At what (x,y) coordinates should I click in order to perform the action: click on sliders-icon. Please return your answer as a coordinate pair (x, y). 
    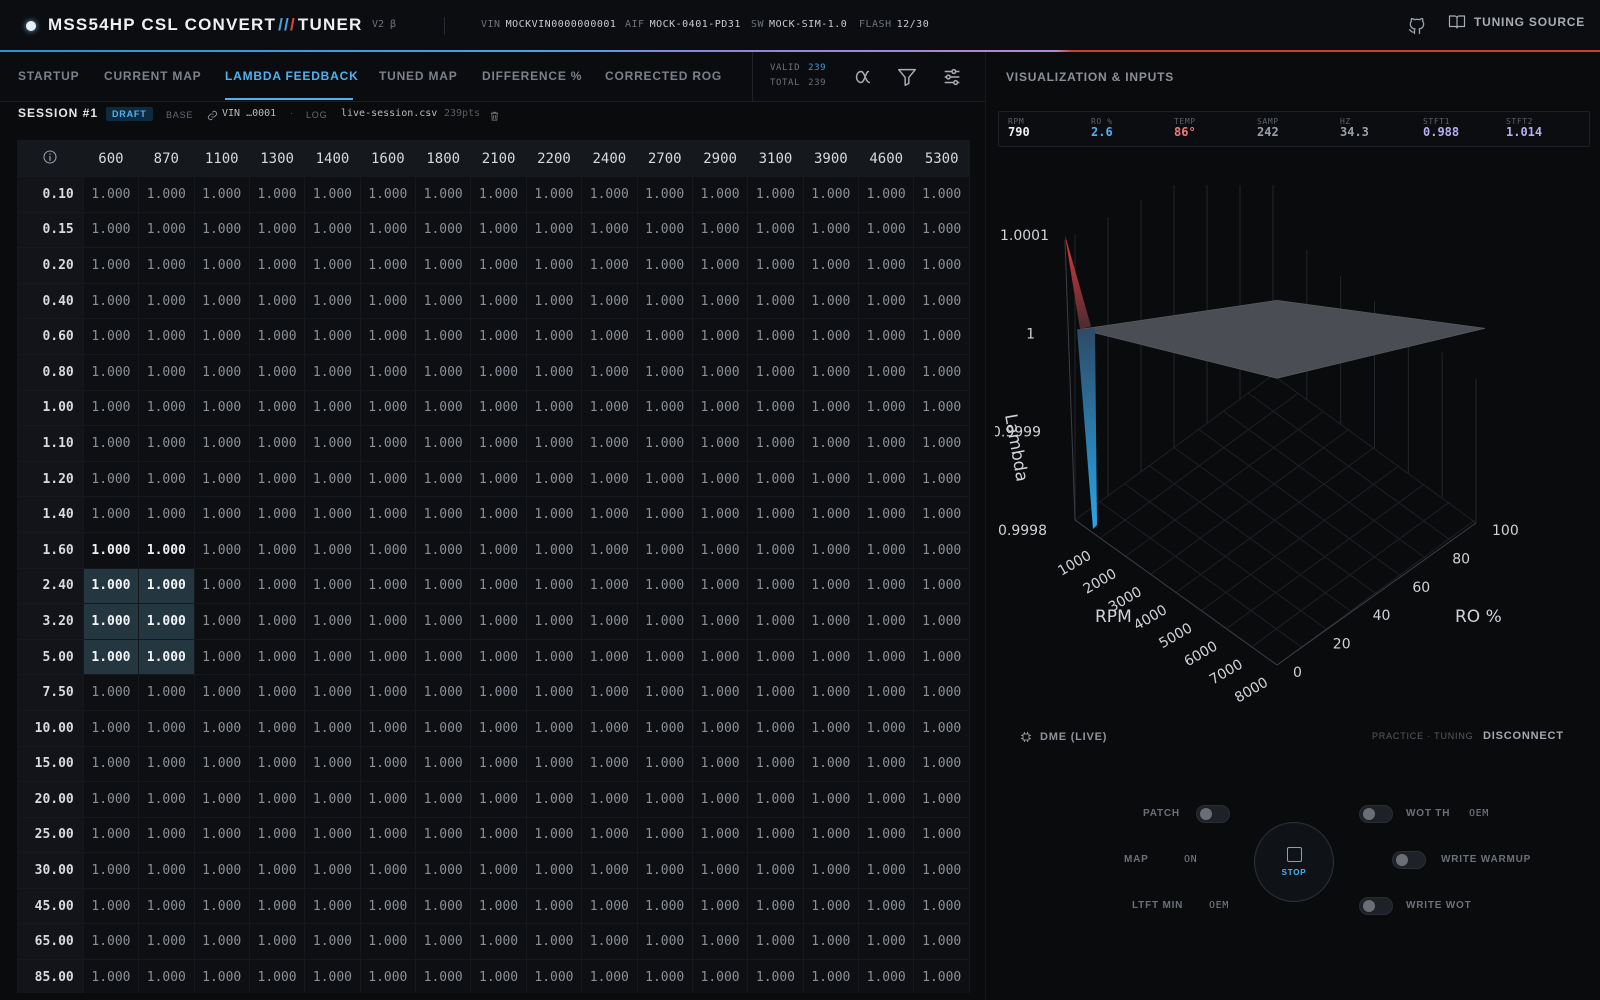
    Looking at the image, I should click on (952, 77).